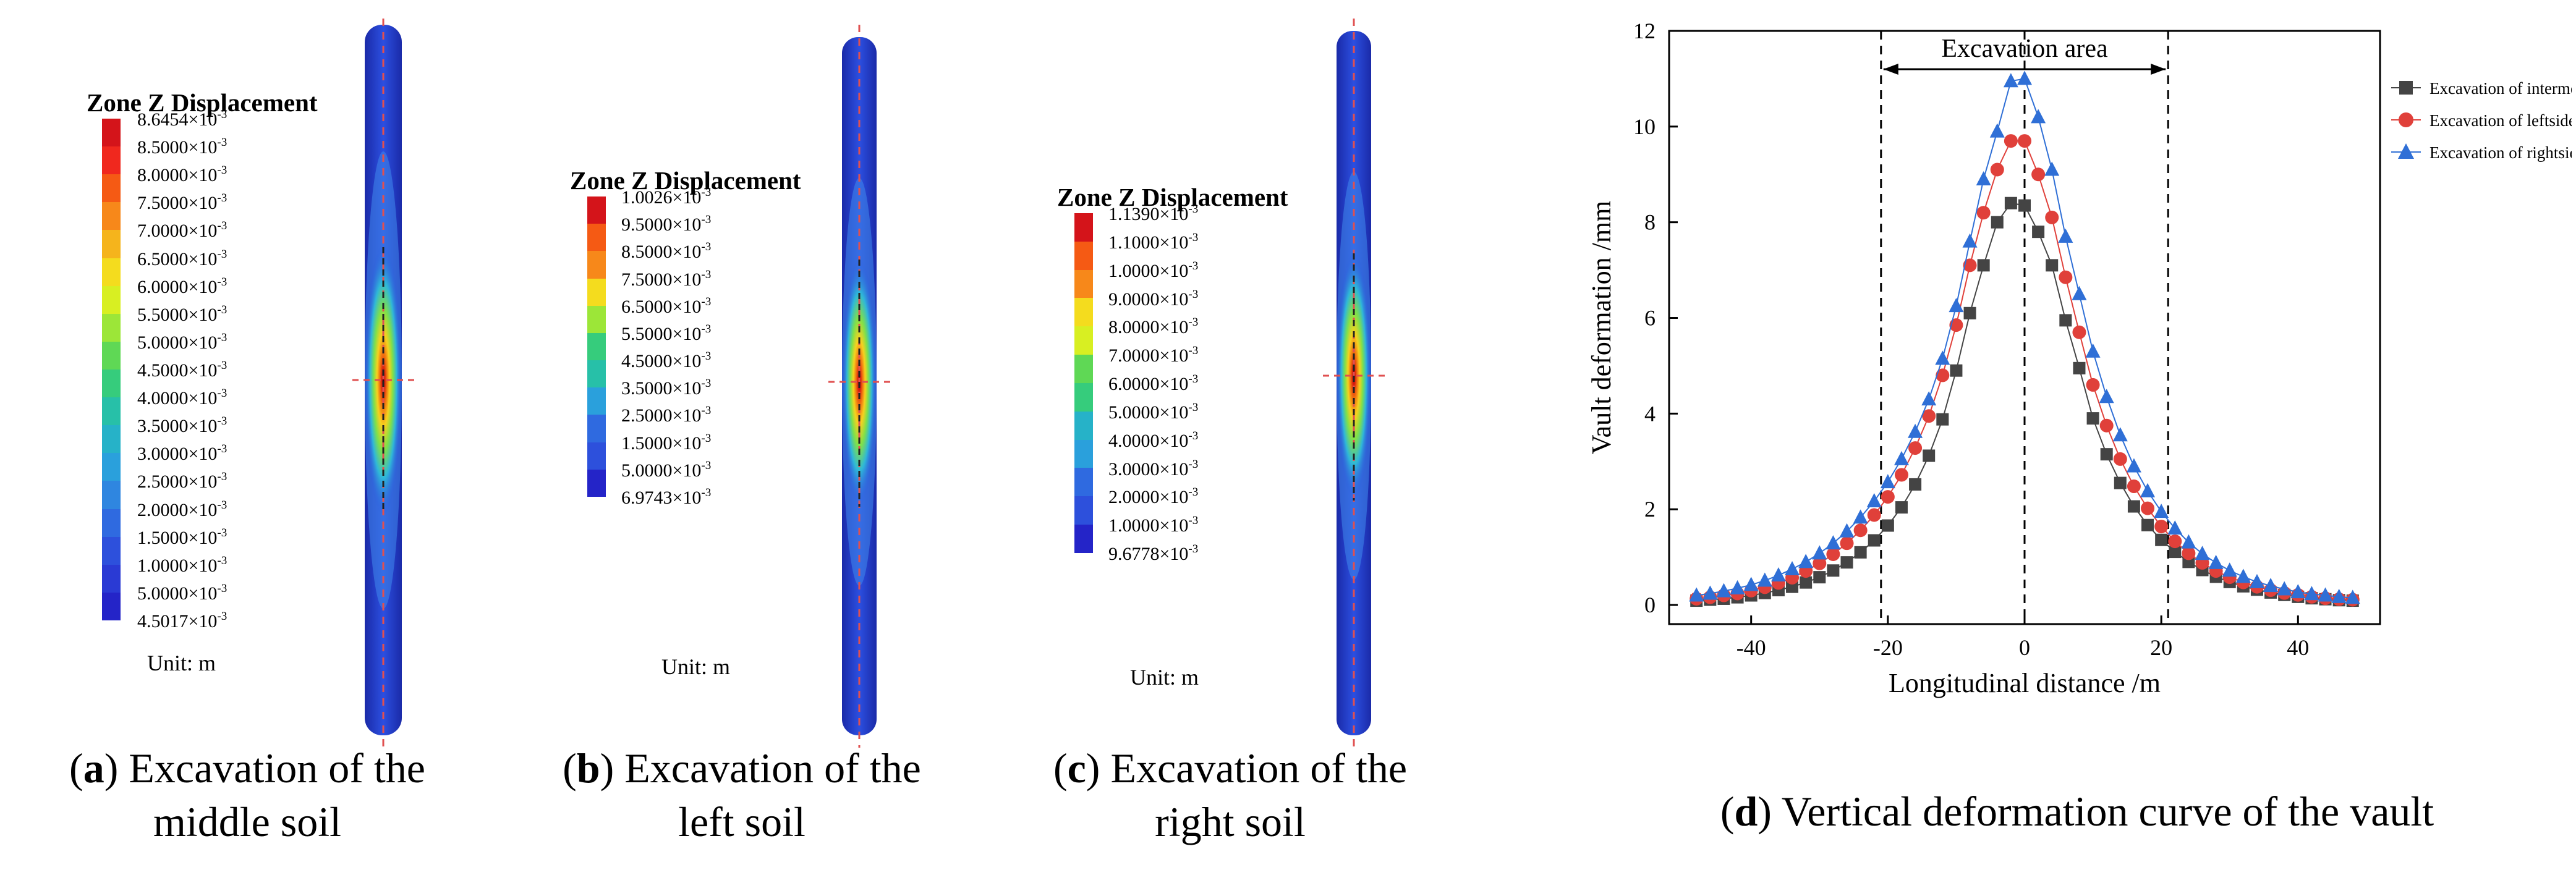 This screenshot has height=883, width=2576. Describe the element at coordinates (666, 306) in the screenshot. I see `legend-value: 6.5000×10⁻³` at that location.